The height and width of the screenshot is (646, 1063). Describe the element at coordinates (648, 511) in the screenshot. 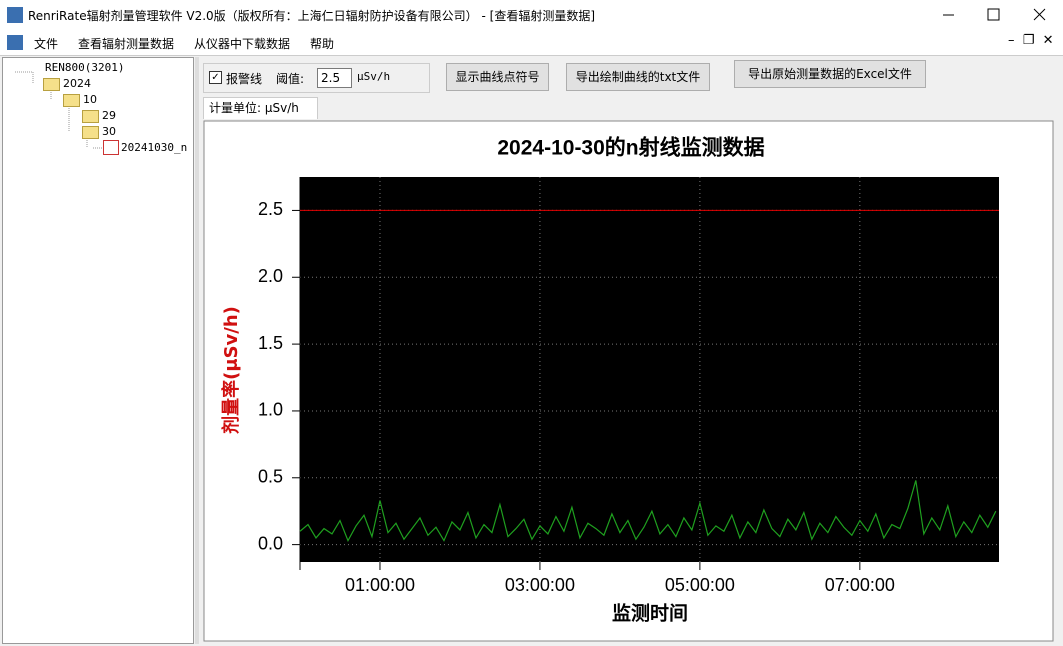

I see `data-line` at that location.